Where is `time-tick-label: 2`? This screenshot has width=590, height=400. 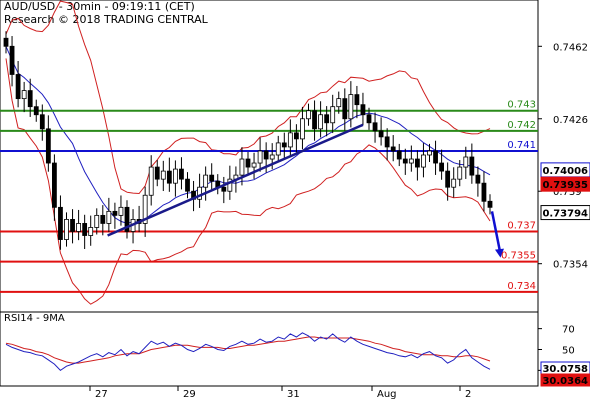 time-tick-label: 2 is located at coordinates (468, 394).